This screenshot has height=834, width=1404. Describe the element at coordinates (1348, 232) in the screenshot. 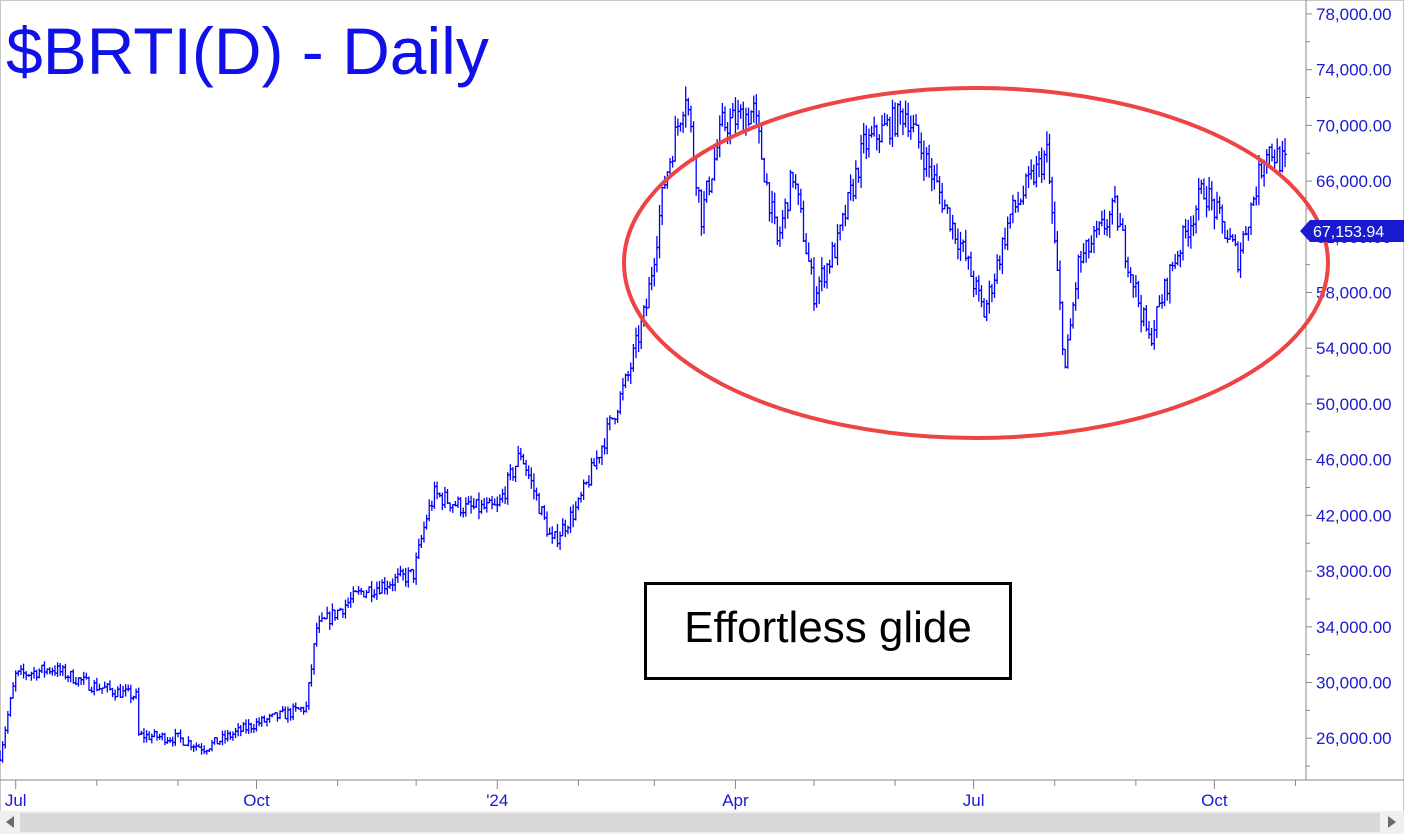

I see `last-value-label: 67,153.94` at that location.